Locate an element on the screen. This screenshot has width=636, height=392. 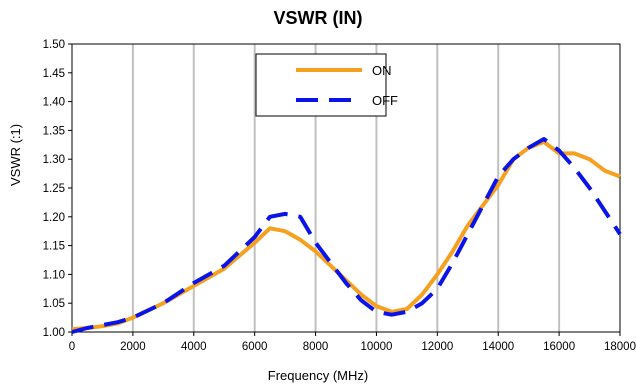
legend: ON OFF is located at coordinates (326, 85).